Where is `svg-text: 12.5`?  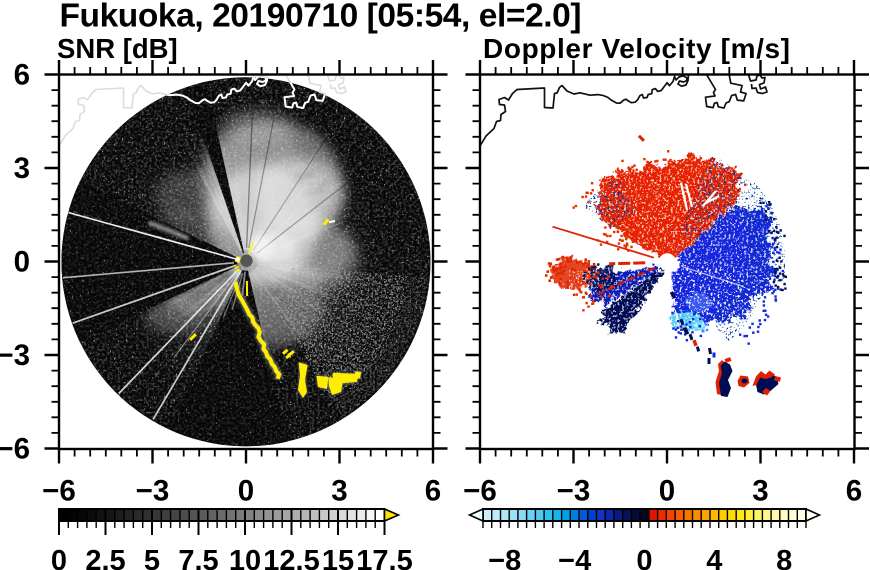
svg-text: 12.5 is located at coordinates (291, 557).